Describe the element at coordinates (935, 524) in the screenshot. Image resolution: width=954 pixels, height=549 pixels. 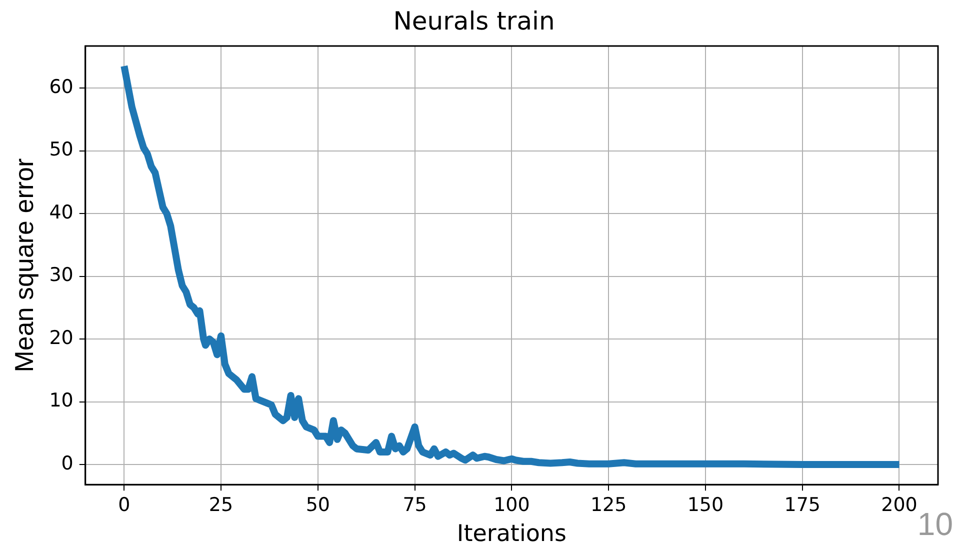
I see `text: 10` at that location.